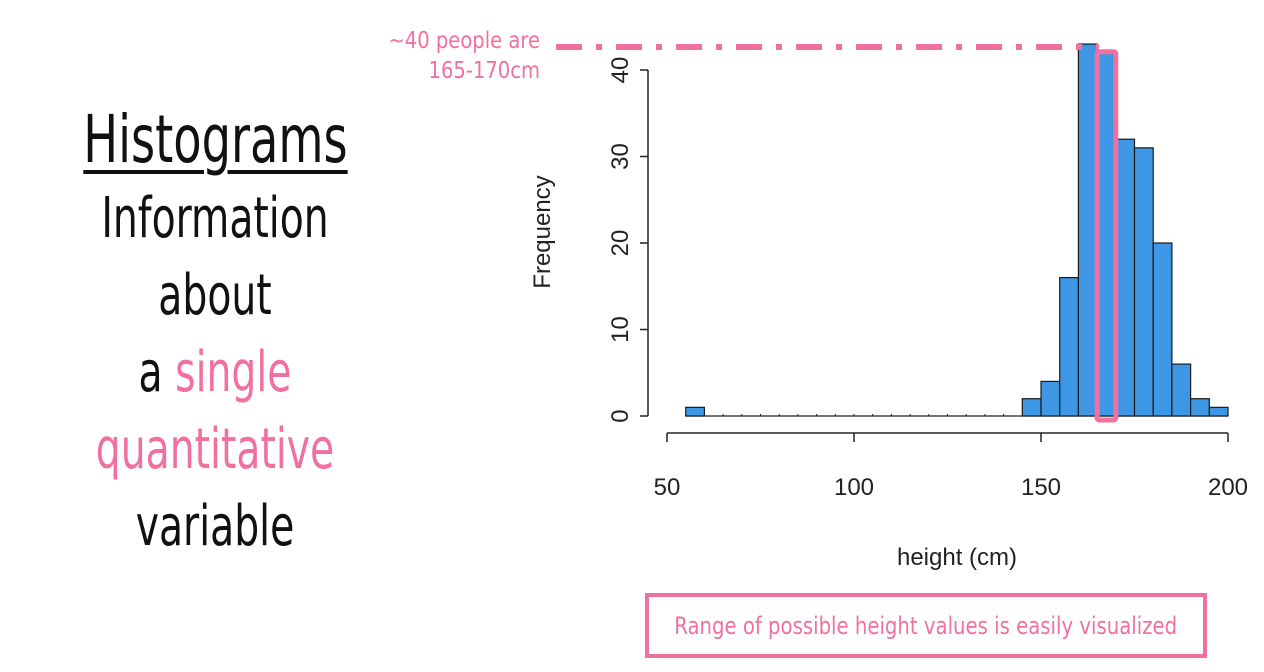 This screenshot has width=1264, height=672. What do you see at coordinates (957, 557) in the screenshot?
I see `x-axis-label: height (cm)` at bounding box center [957, 557].